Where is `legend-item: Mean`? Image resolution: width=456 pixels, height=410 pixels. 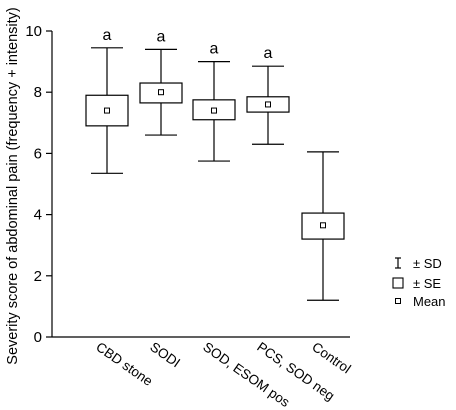
legend-item: Mean is located at coordinates (420, 301).